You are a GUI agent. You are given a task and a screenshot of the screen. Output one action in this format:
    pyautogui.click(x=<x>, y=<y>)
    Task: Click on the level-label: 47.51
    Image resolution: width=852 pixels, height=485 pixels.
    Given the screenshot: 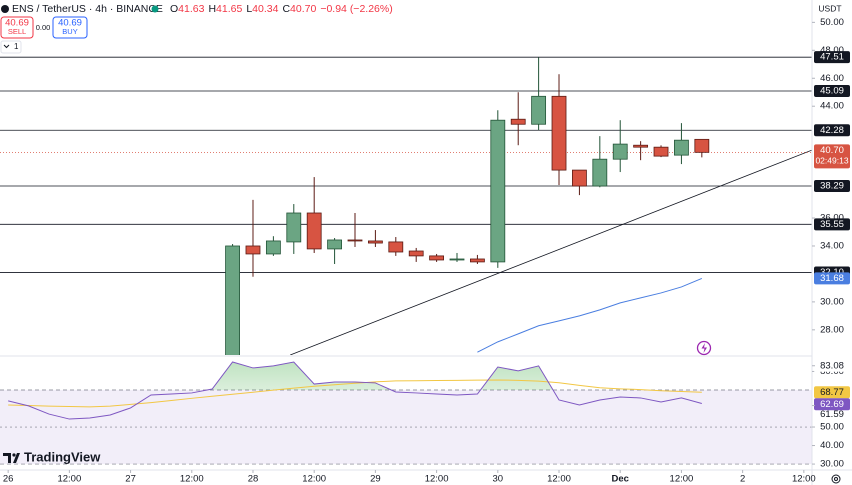 What is the action you would take?
    pyautogui.click(x=832, y=57)
    